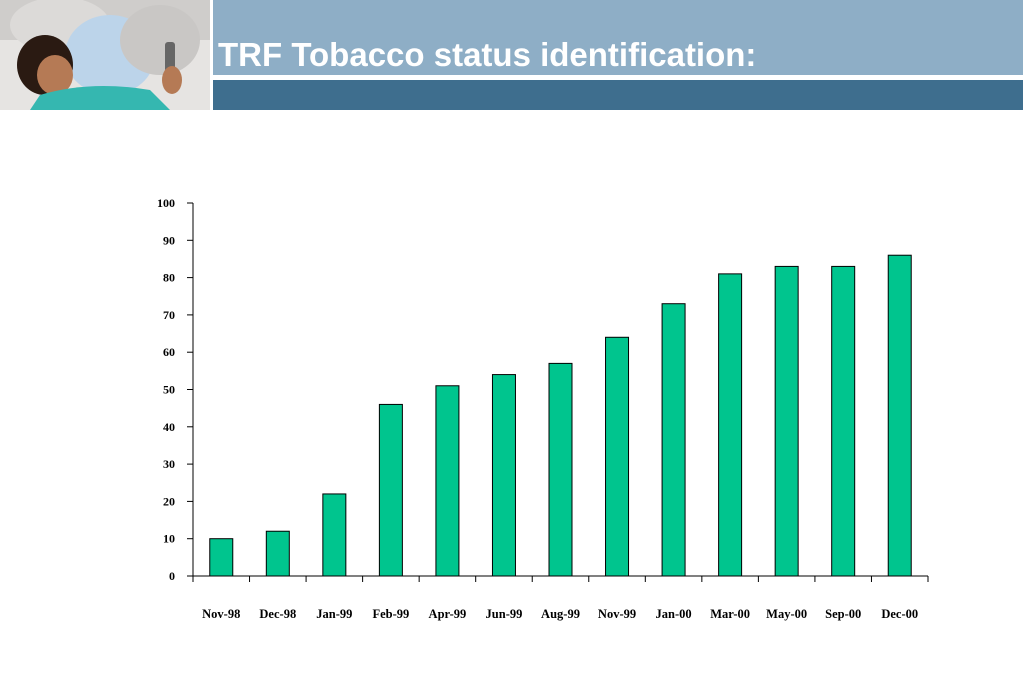 The image size is (1023, 682). What do you see at coordinates (674, 614) in the screenshot?
I see `x-tick-label: Jan-00` at bounding box center [674, 614].